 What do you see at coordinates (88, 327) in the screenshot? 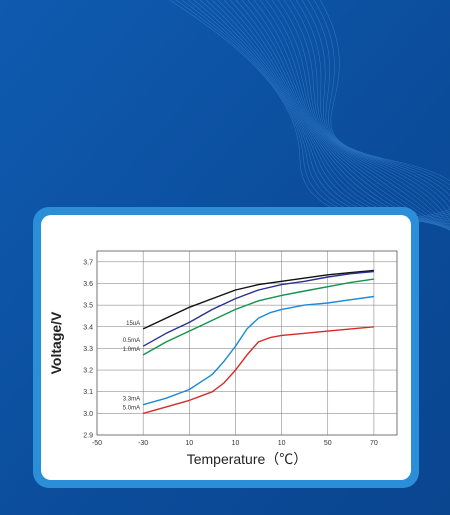
I see `y-tick-label: 3.4` at bounding box center [88, 327].